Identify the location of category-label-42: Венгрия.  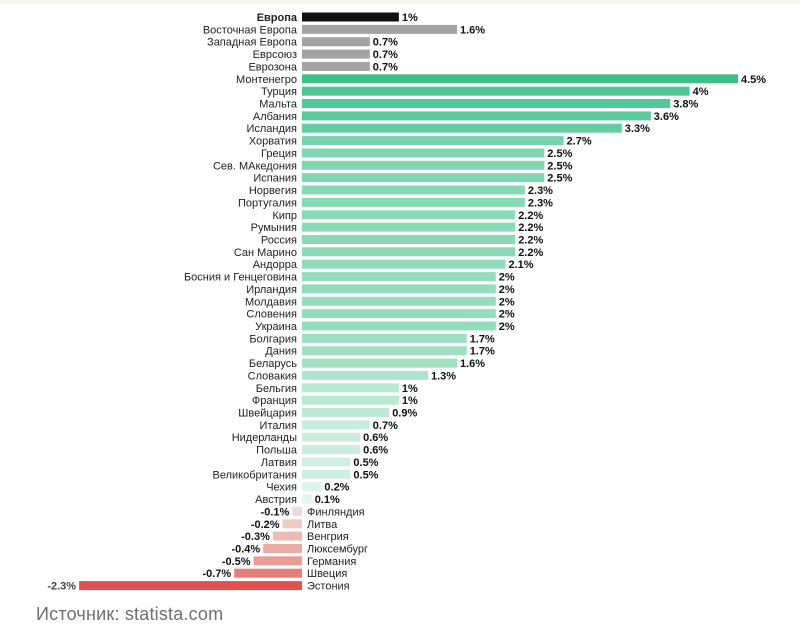
(328, 537).